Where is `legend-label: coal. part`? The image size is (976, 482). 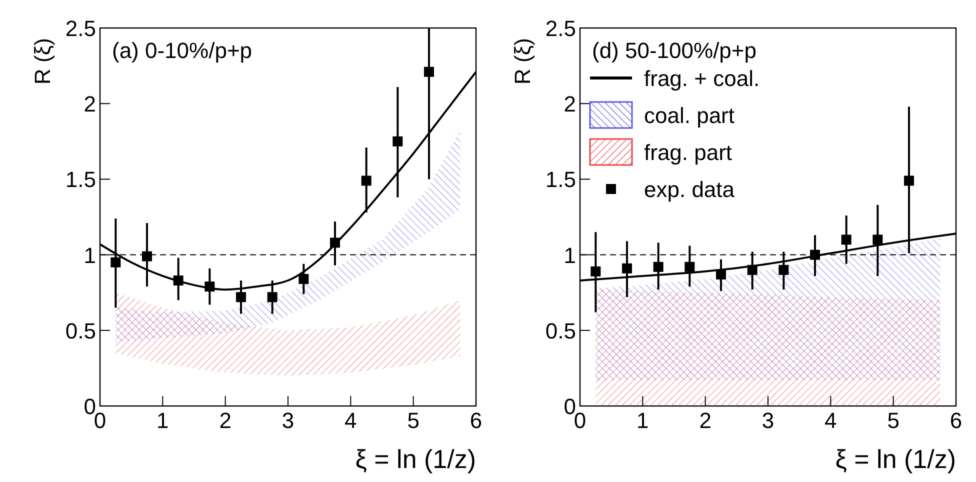 legend-label: coal. part is located at coordinates (689, 115).